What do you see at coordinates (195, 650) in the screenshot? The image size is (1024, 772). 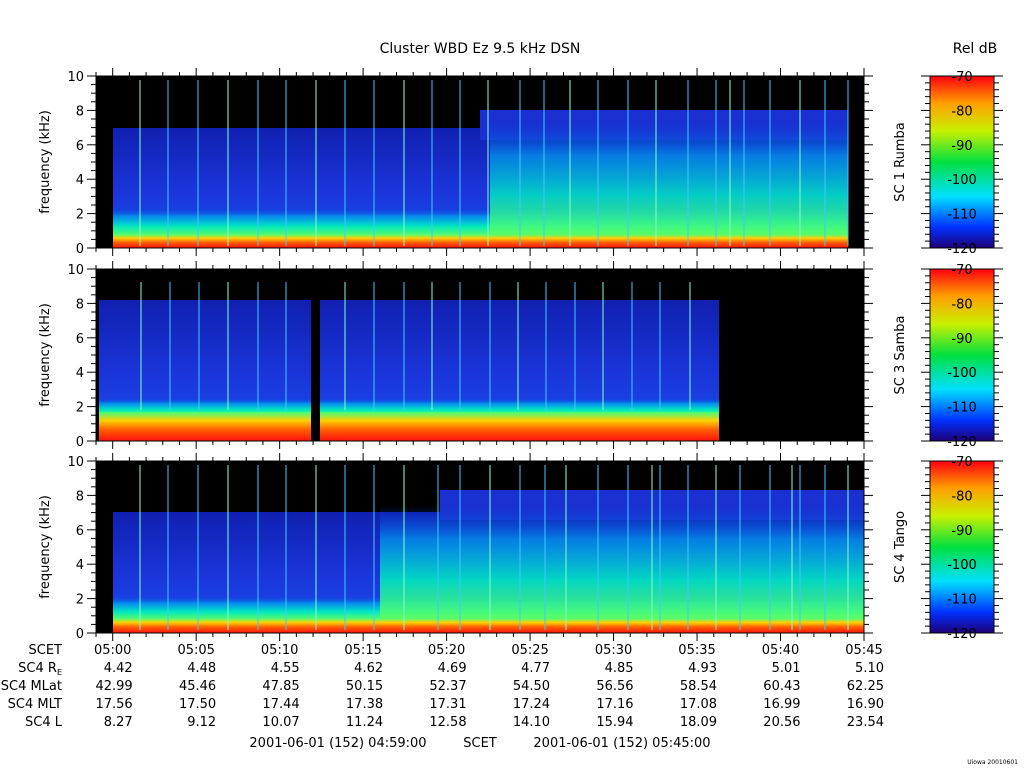 I see `time-label: 05:05` at bounding box center [195, 650].